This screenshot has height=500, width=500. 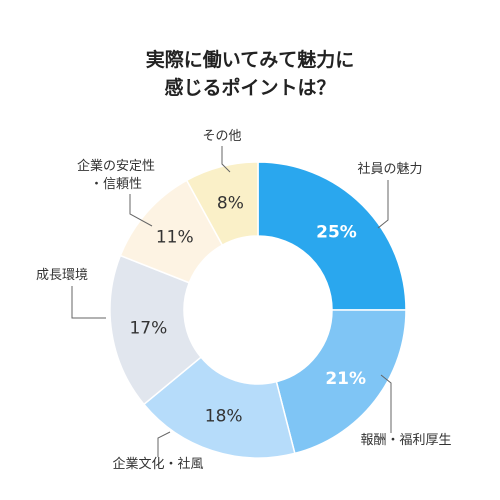 I want to click on chart-title-line-2: 感じるポイントは？, so click(x=249, y=87).